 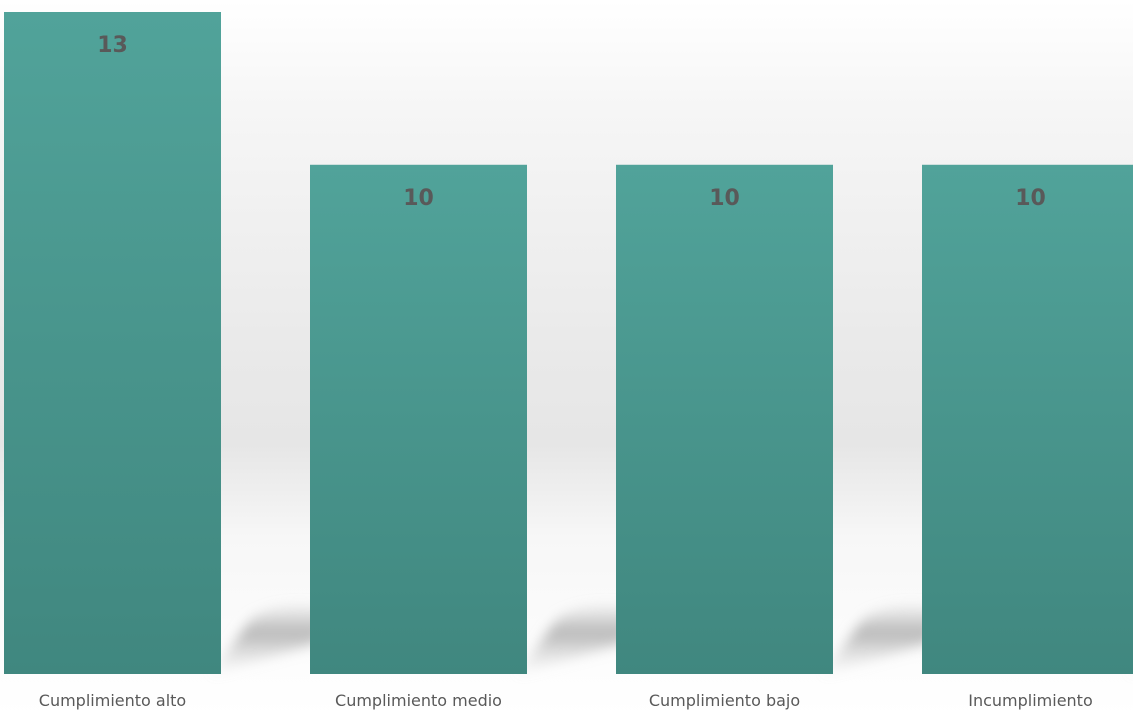 What do you see at coordinates (112, 700) in the screenshot?
I see `category-label-cumplimiento-alto: Cumplimiento alto` at bounding box center [112, 700].